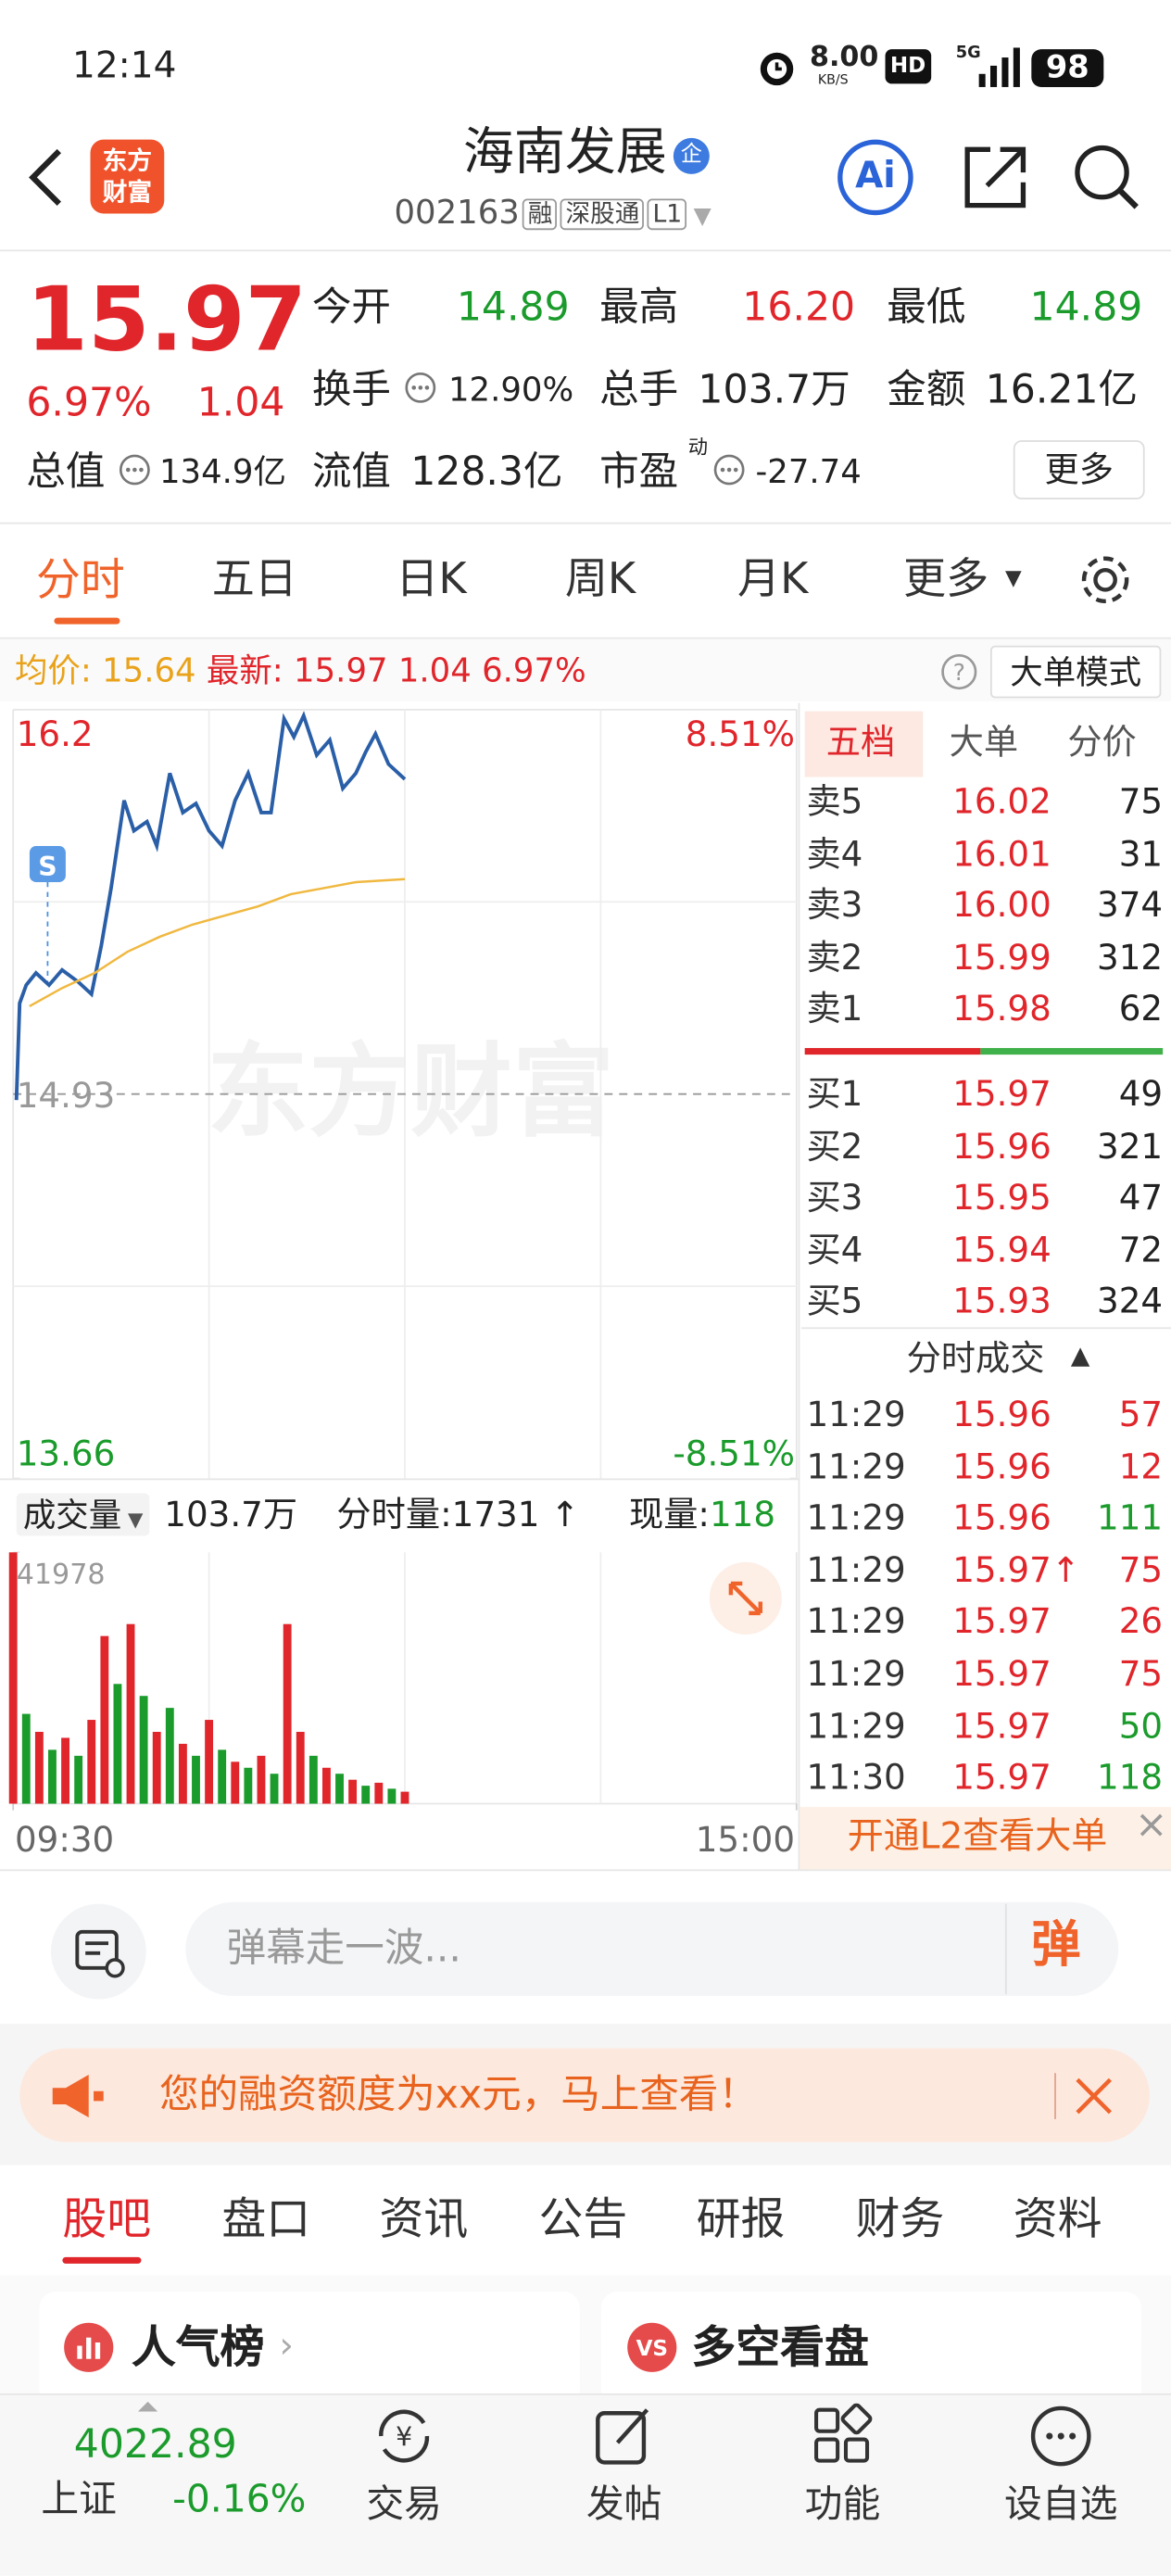 Image resolution: width=1171 pixels, height=2576 pixels. I want to click on close-l2, so click(1152, 1825).